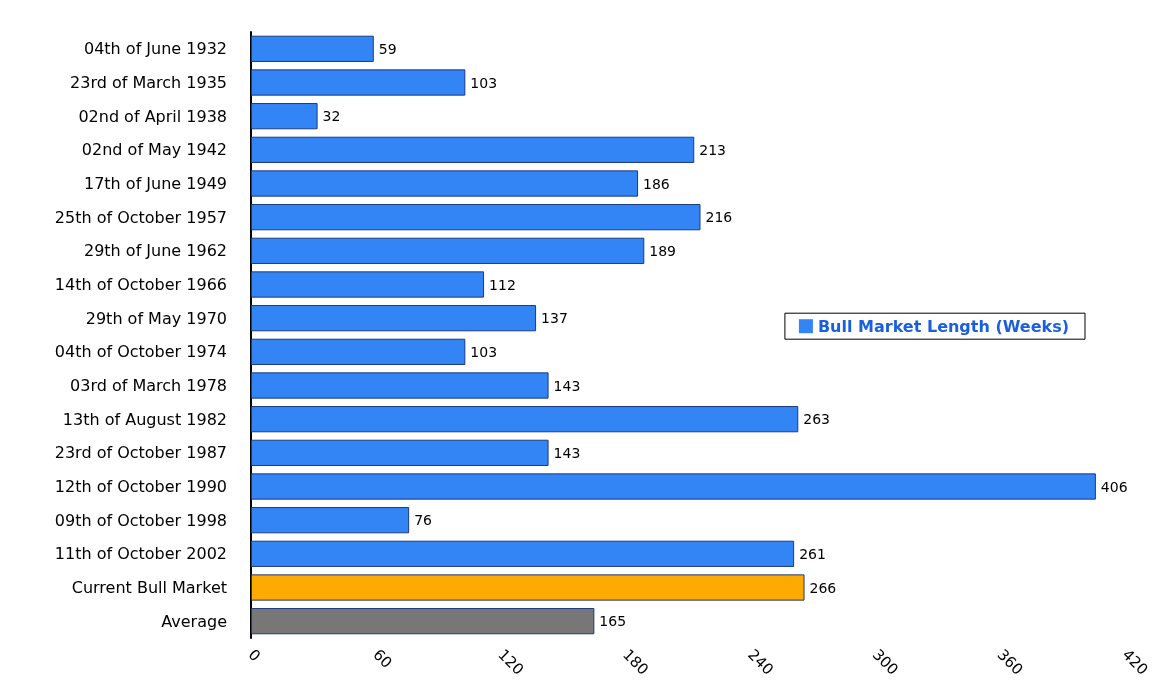 This screenshot has height=696, width=1170. What do you see at coordinates (656, 183) in the screenshot?
I see `data-label: 186` at bounding box center [656, 183].